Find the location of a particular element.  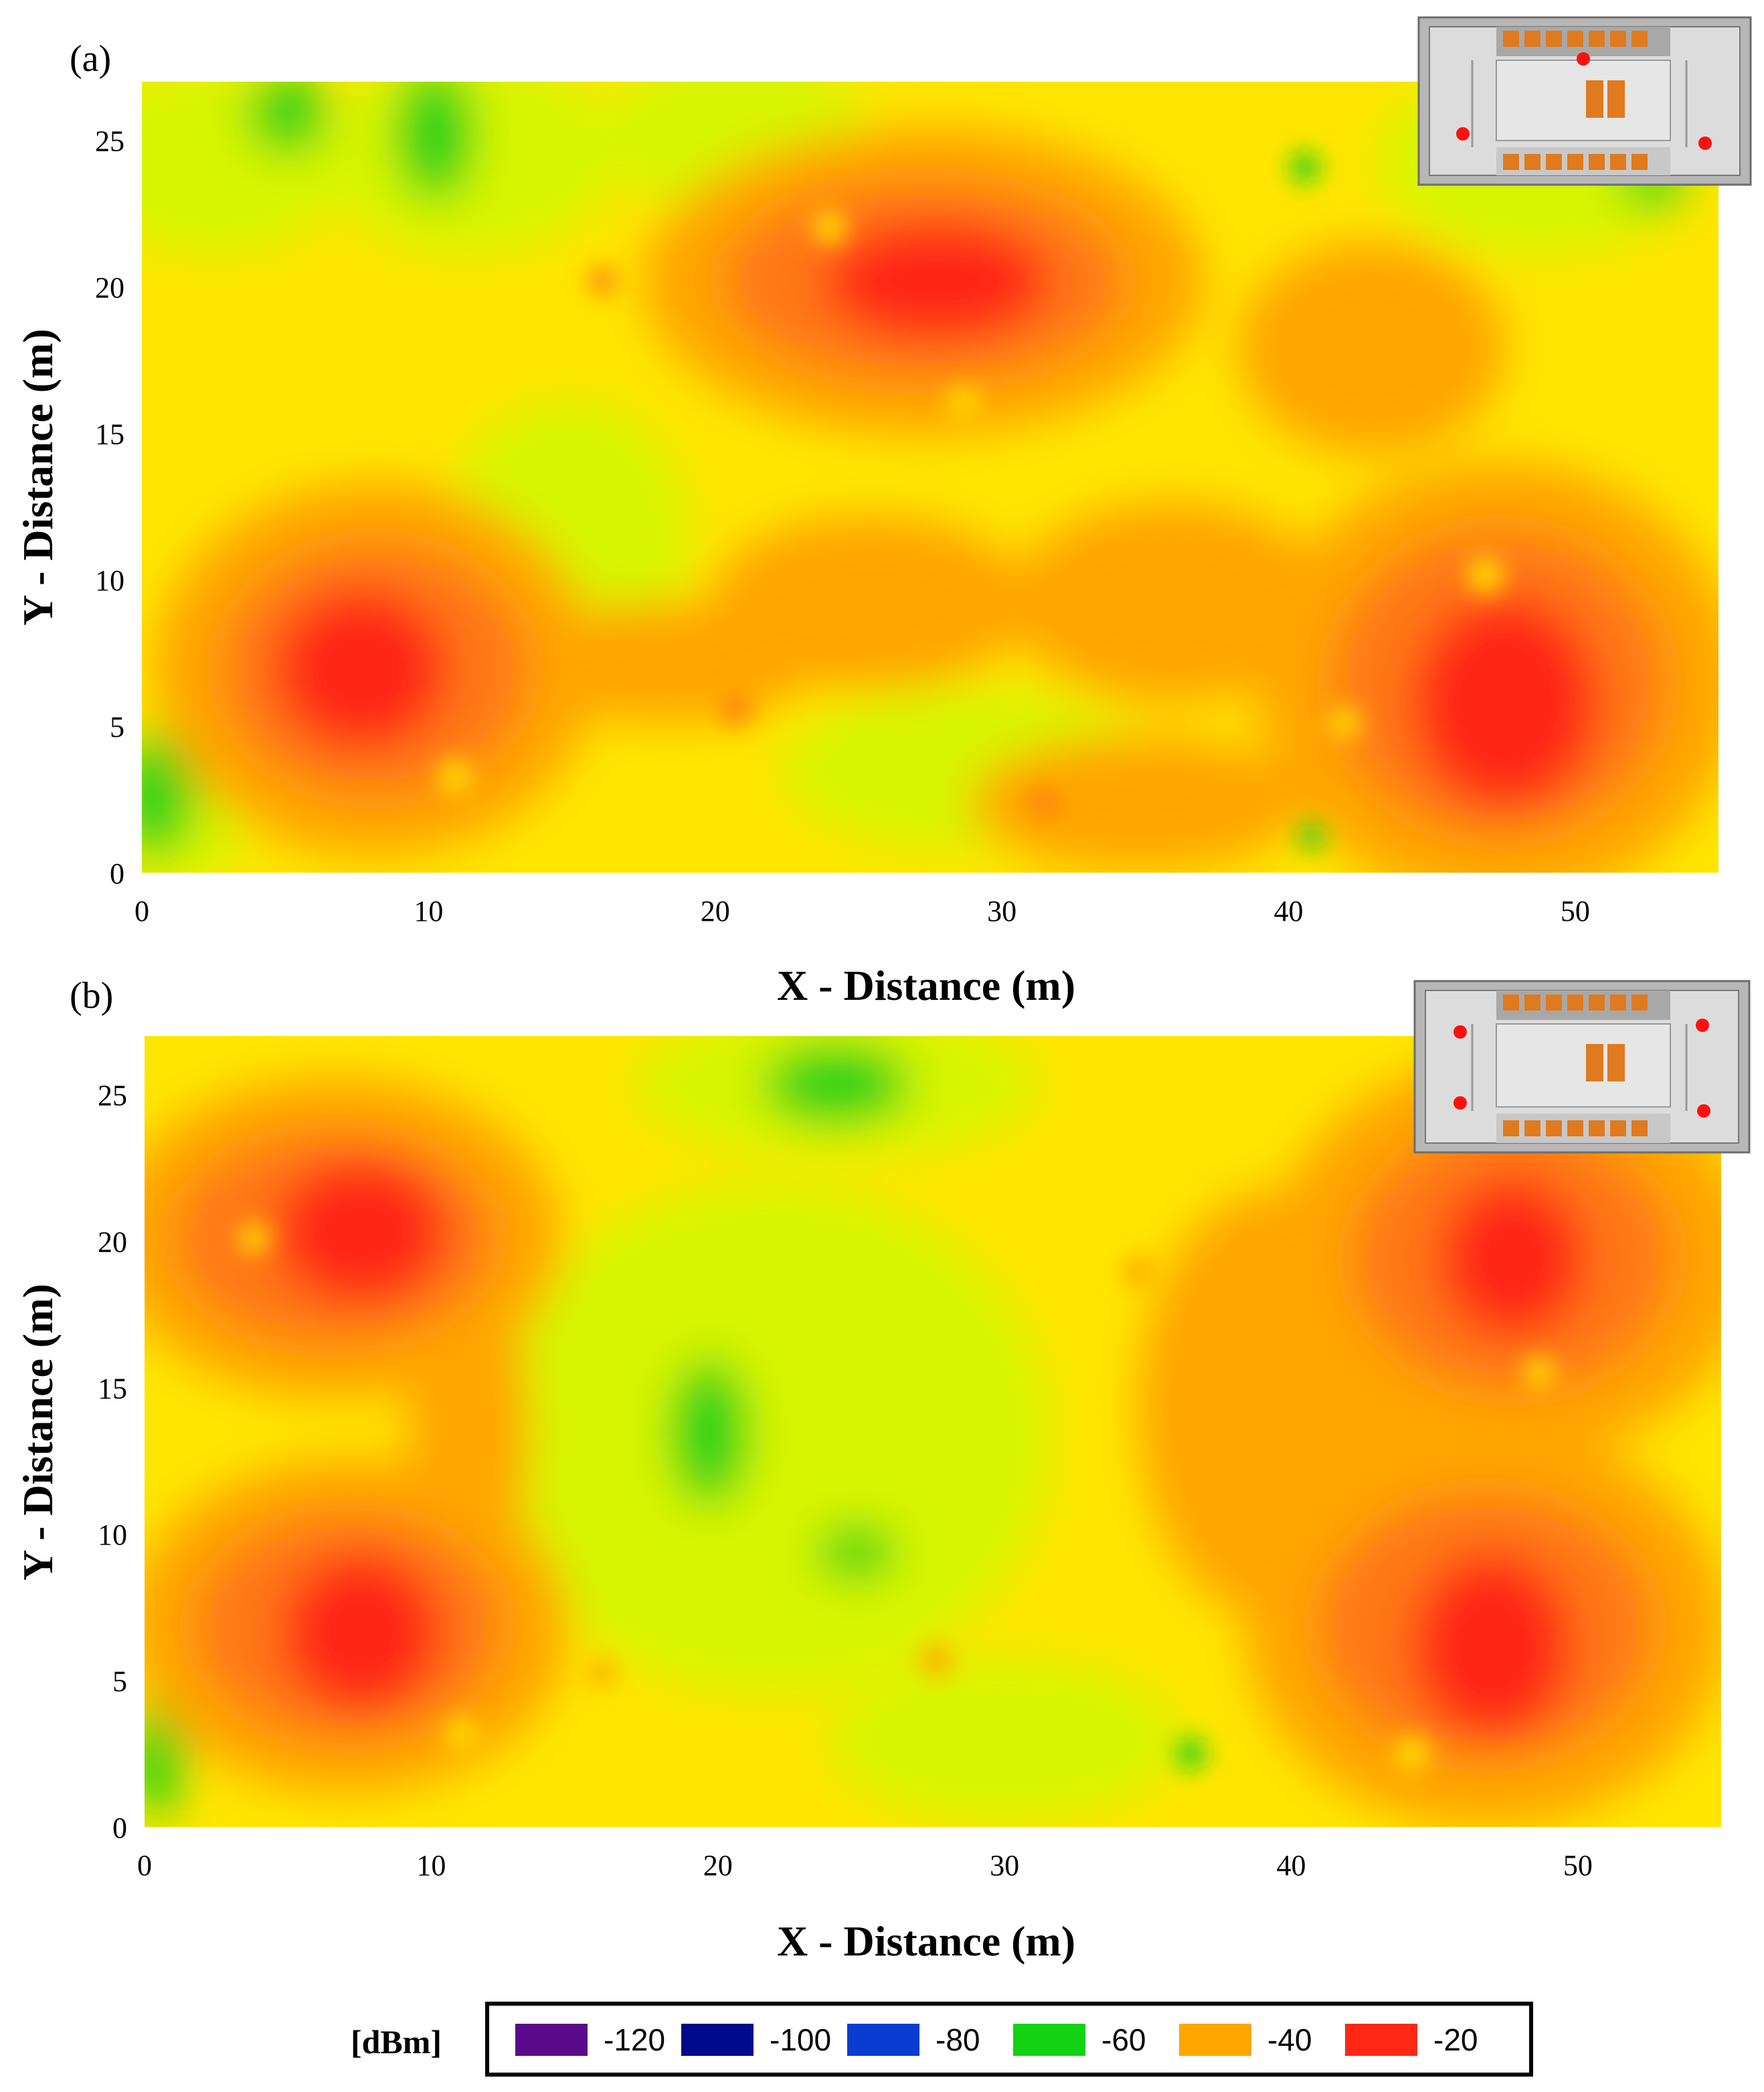

panel-b-xlabel: X - Distance (m) is located at coordinates (926, 1941).